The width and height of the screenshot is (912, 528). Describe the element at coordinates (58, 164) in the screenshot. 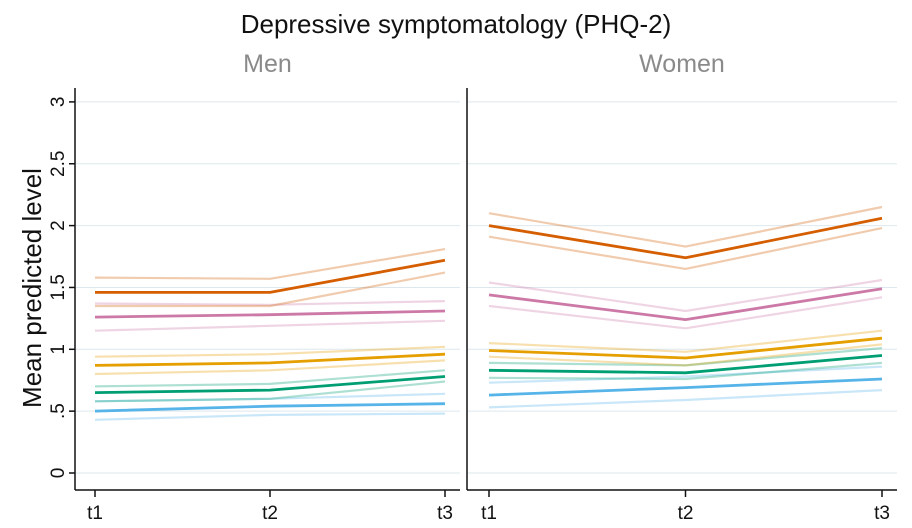

I see `y-tick-label: 2.5` at that location.